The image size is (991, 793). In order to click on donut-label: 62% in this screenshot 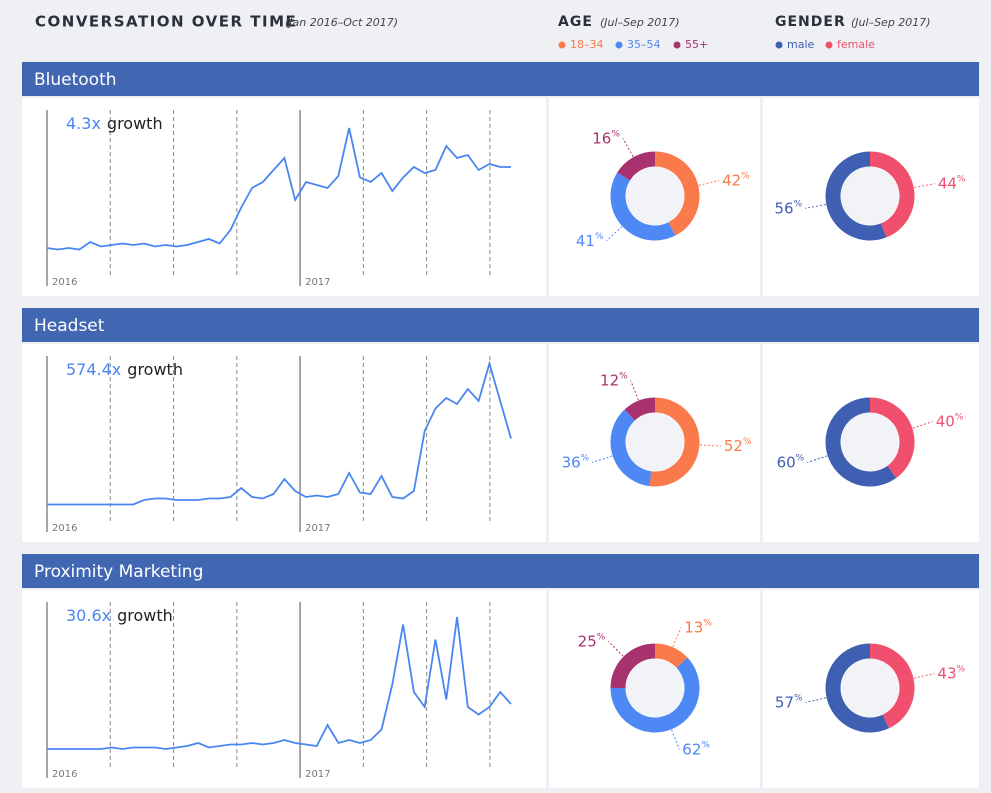, I will do `click(696, 749)`.